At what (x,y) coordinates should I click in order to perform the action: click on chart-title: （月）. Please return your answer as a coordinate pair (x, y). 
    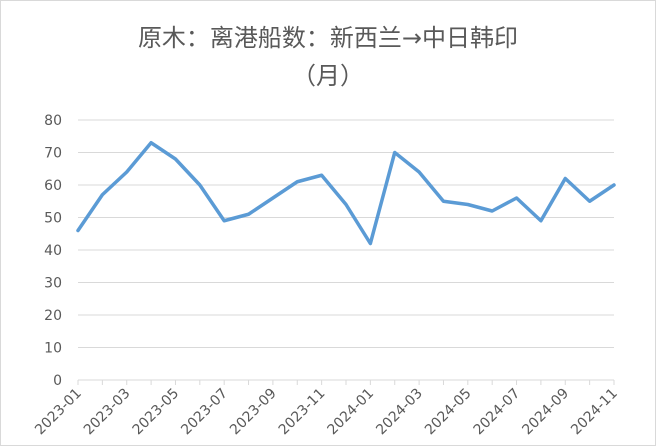
    Looking at the image, I should click on (328, 76).